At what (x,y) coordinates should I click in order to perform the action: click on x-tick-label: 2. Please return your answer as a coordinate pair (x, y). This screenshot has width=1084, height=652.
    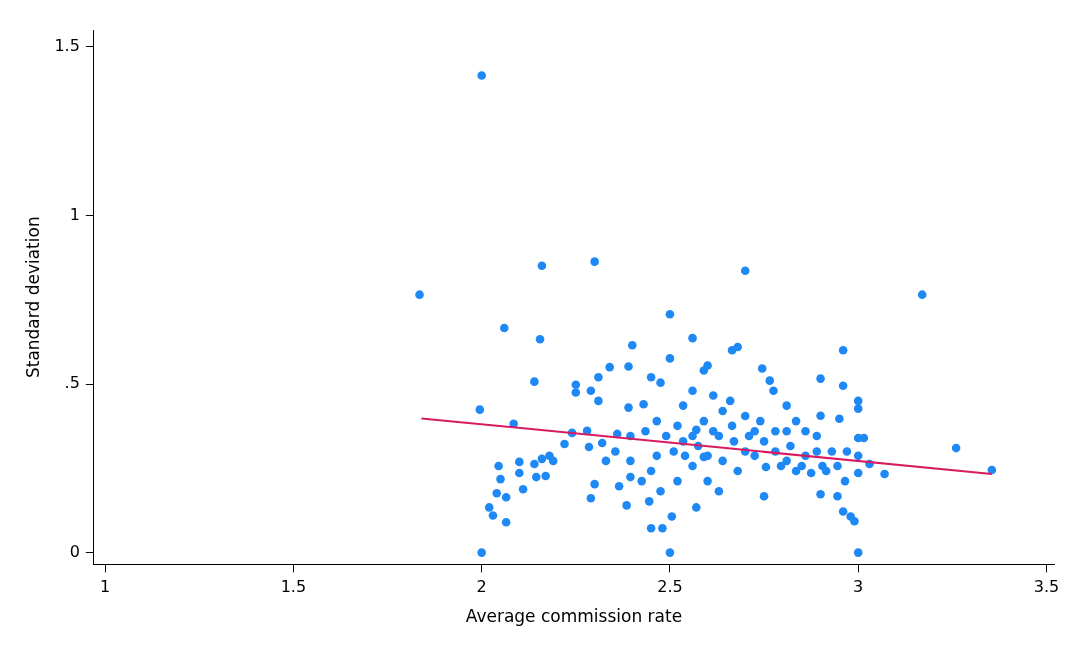
    Looking at the image, I should click on (481, 587).